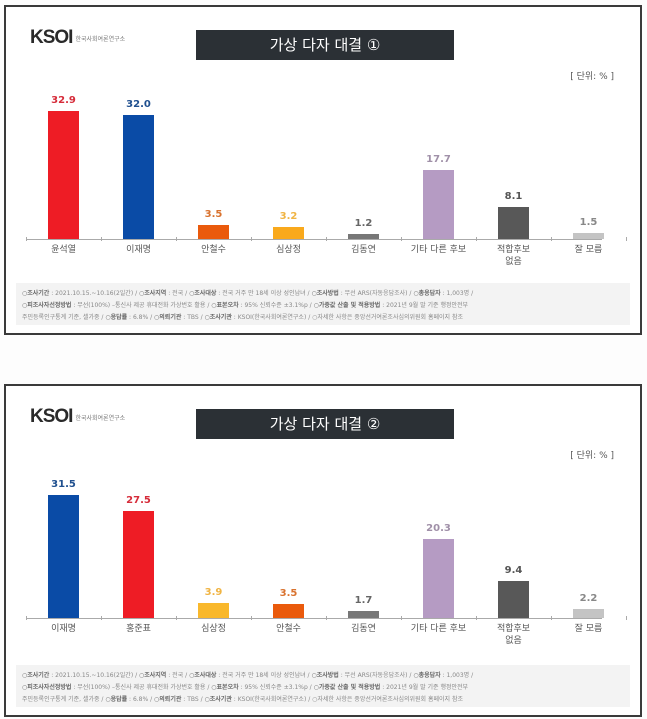 This screenshot has height=719, width=647. I want to click on bar-group: 32.0 이재명, so click(138, 177).